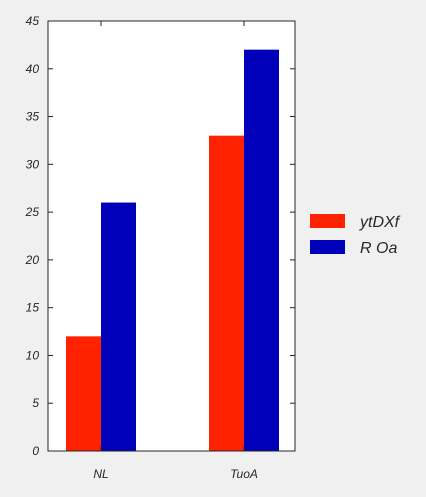  Describe the element at coordinates (35, 403) in the screenshot. I see `y-tick-label: 5` at that location.